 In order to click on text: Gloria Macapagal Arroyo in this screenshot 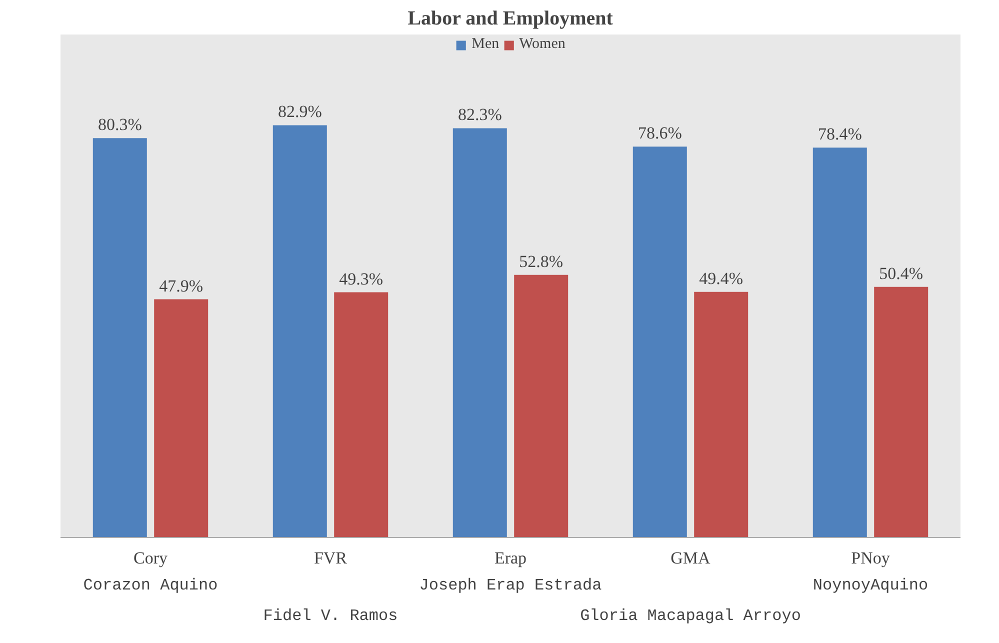, I will do `click(690, 615)`.